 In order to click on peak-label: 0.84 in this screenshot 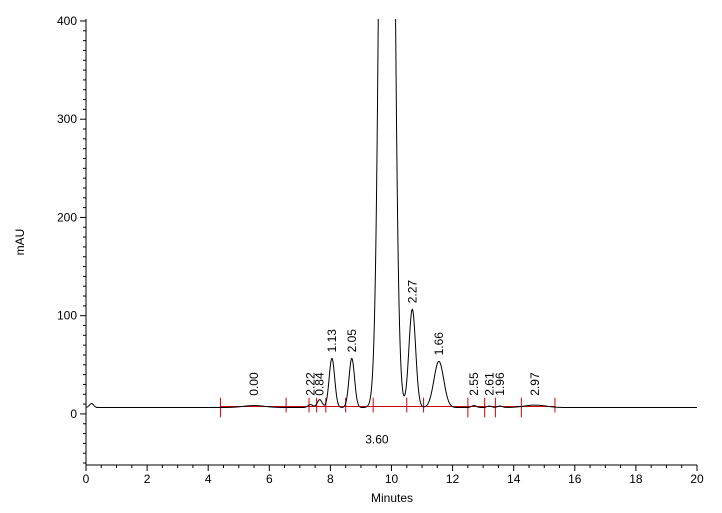, I will do `click(320, 384)`.